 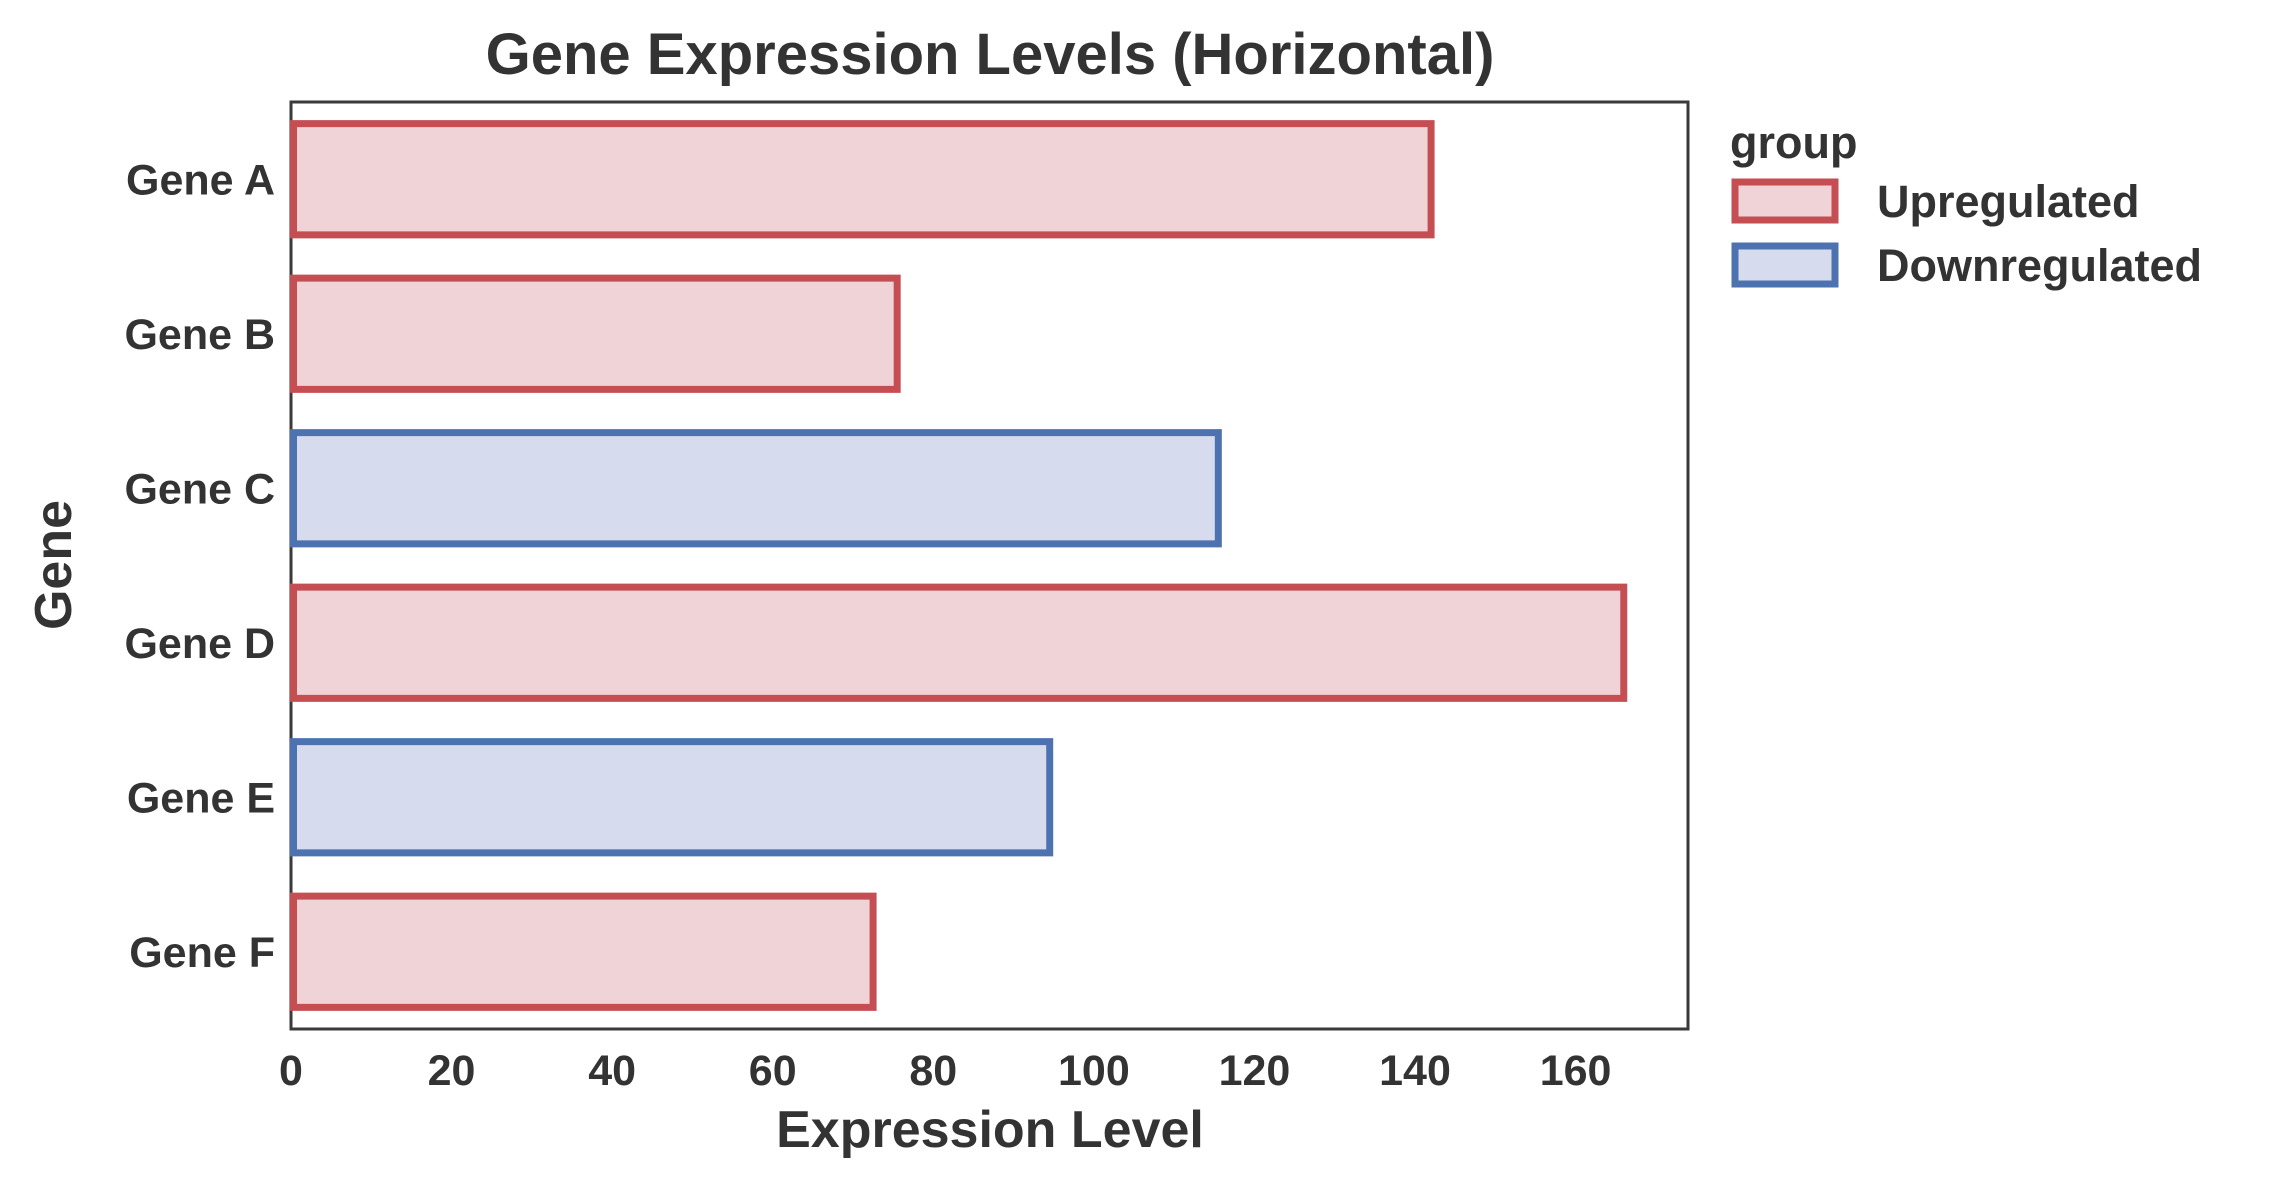 I want to click on y-tick-label-gene-c: Gene C, so click(x=199, y=489).